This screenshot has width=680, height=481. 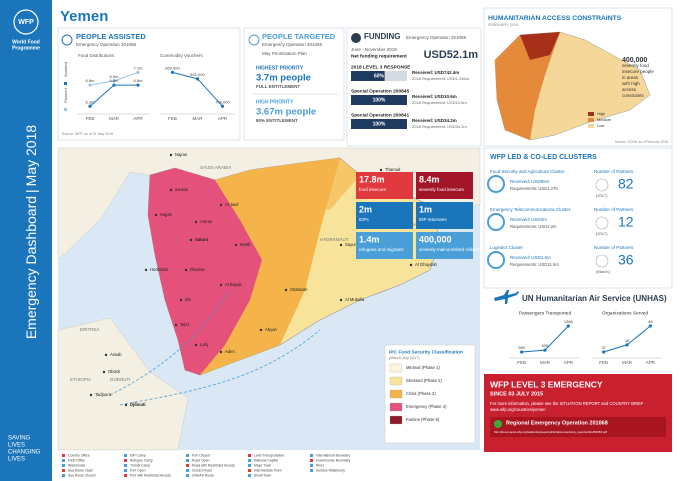 What do you see at coordinates (31, 156) in the screenshot?
I see `sidebar-text: May 2018` at bounding box center [31, 156].